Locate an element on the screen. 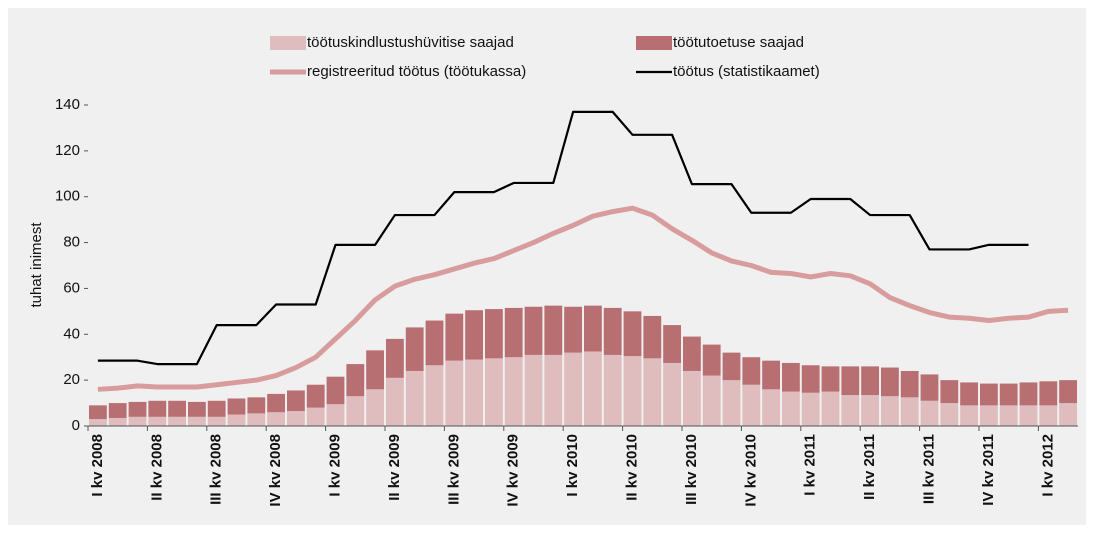 The height and width of the screenshot is (533, 1094). legend-label: töötutoetuse saajad is located at coordinates (738, 42).